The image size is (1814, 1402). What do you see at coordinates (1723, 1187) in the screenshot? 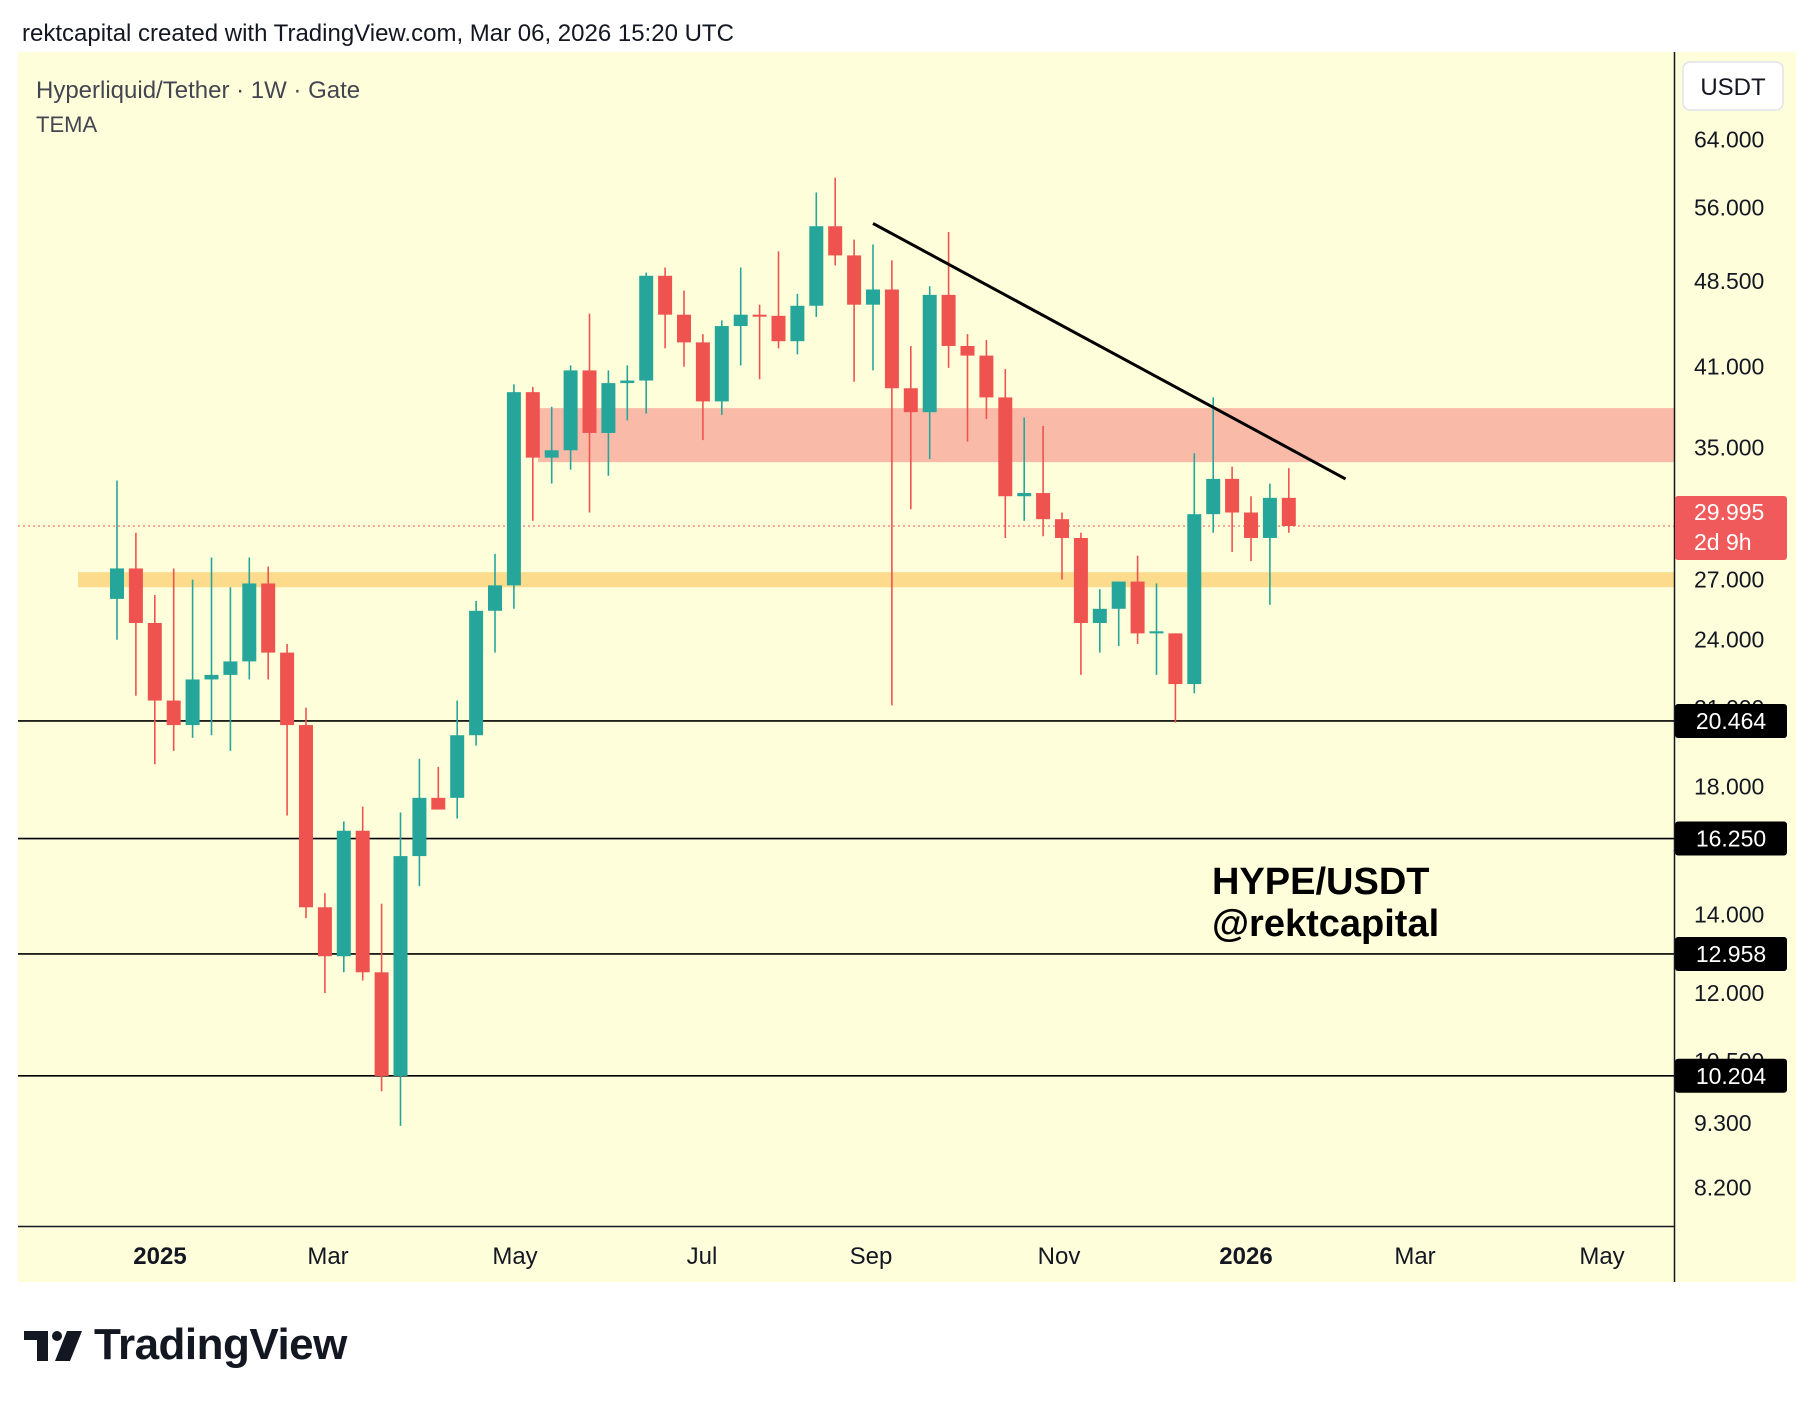
I see `y-tick-label-14: 8.200` at bounding box center [1723, 1187].